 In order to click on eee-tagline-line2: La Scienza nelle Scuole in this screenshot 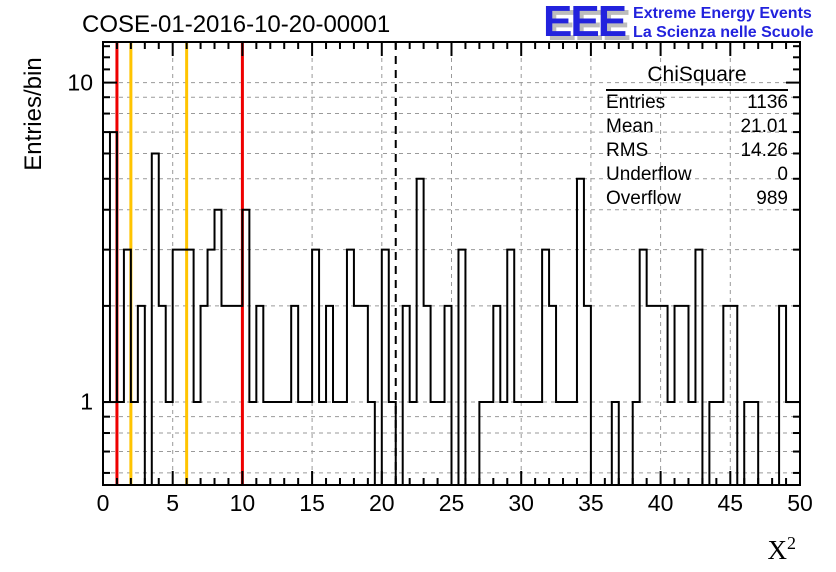, I will do `click(723, 32)`.